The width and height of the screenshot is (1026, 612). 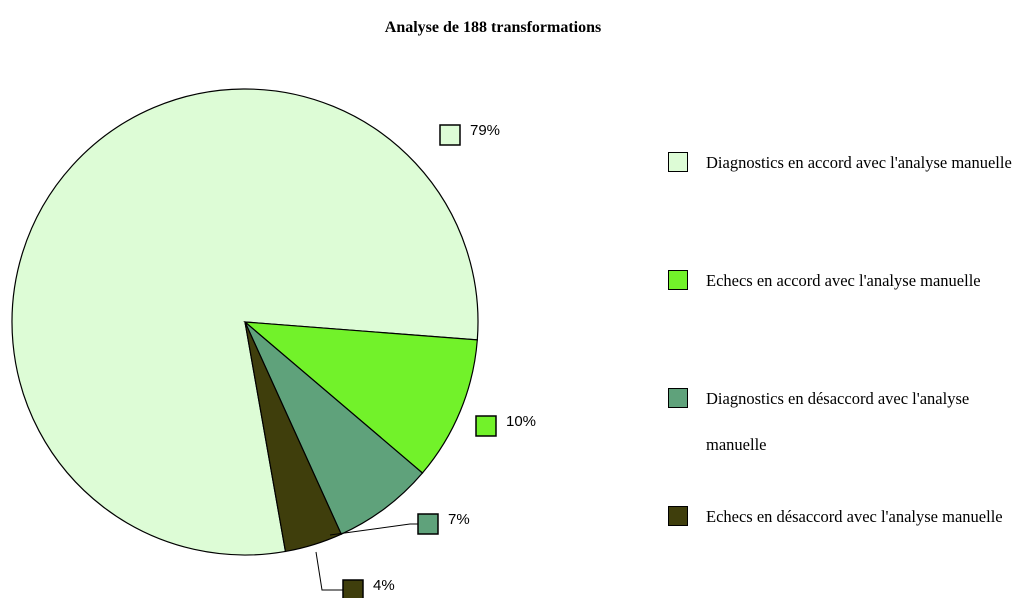 What do you see at coordinates (485, 130) in the screenshot?
I see `value-label: 79%` at bounding box center [485, 130].